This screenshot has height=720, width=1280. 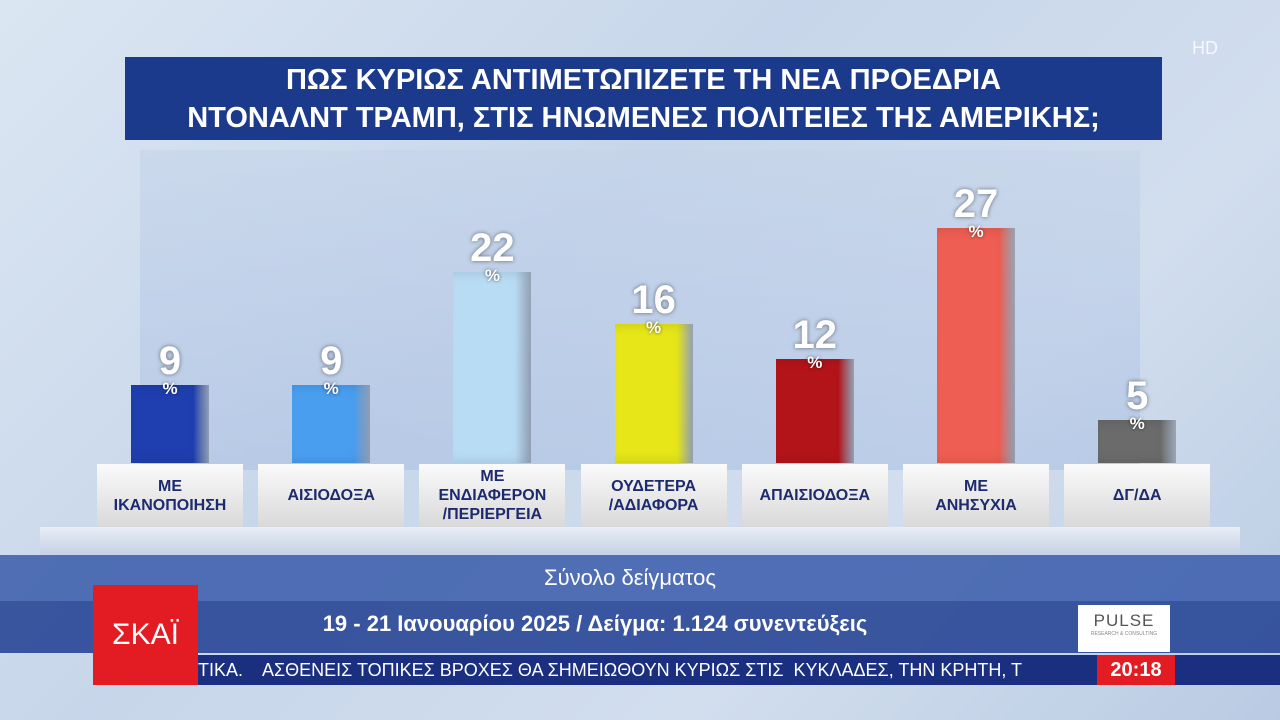 I want to click on category-label: ΑΠΑΙΣΙΟΔΟΞΑ, so click(x=814, y=495).